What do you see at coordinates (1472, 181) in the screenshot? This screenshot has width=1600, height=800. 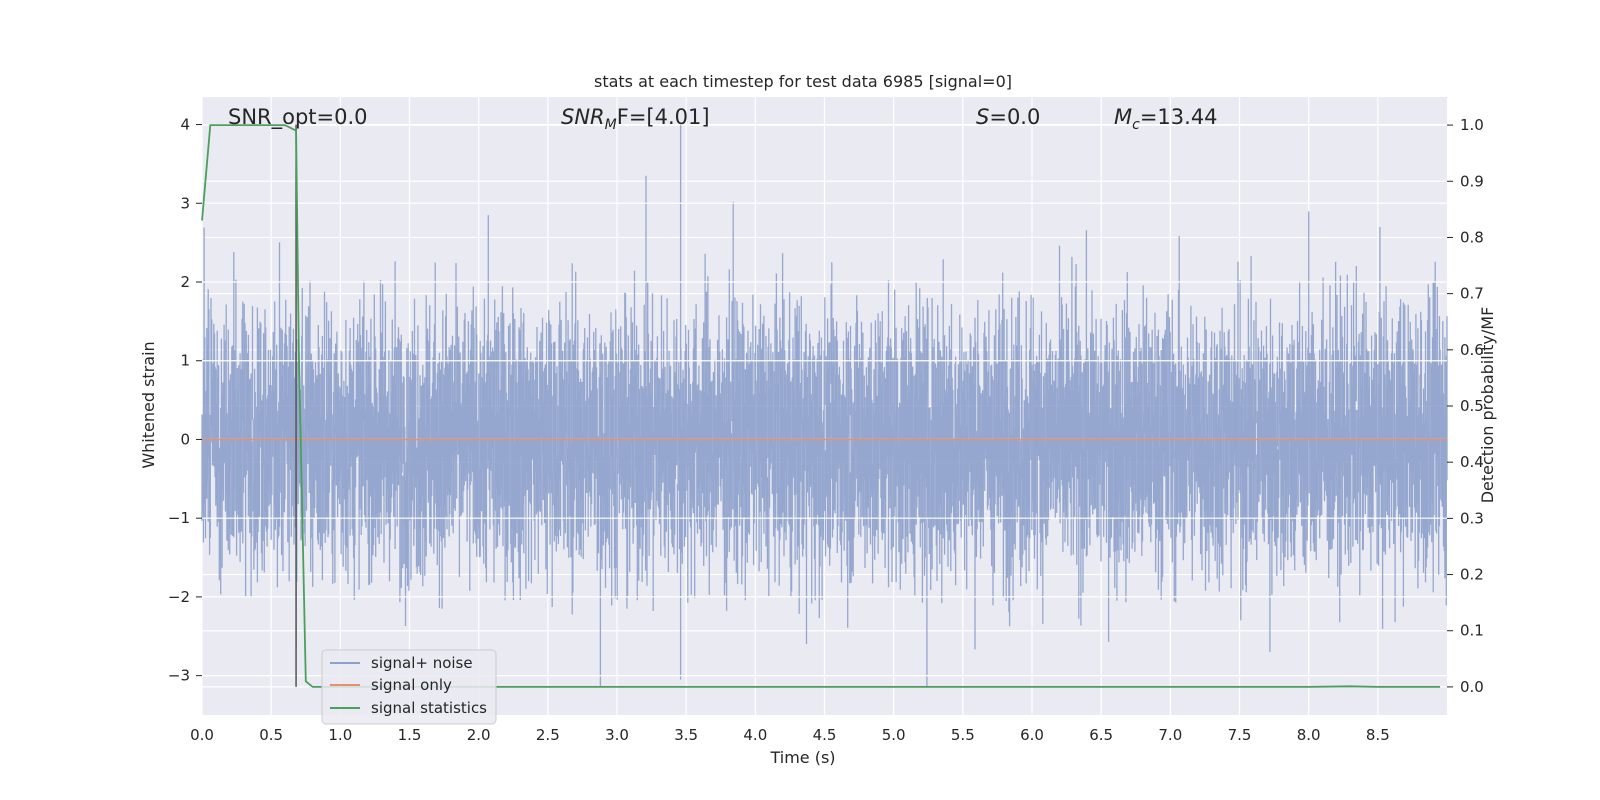 I see `y2-tick-label: 0.9` at bounding box center [1472, 181].